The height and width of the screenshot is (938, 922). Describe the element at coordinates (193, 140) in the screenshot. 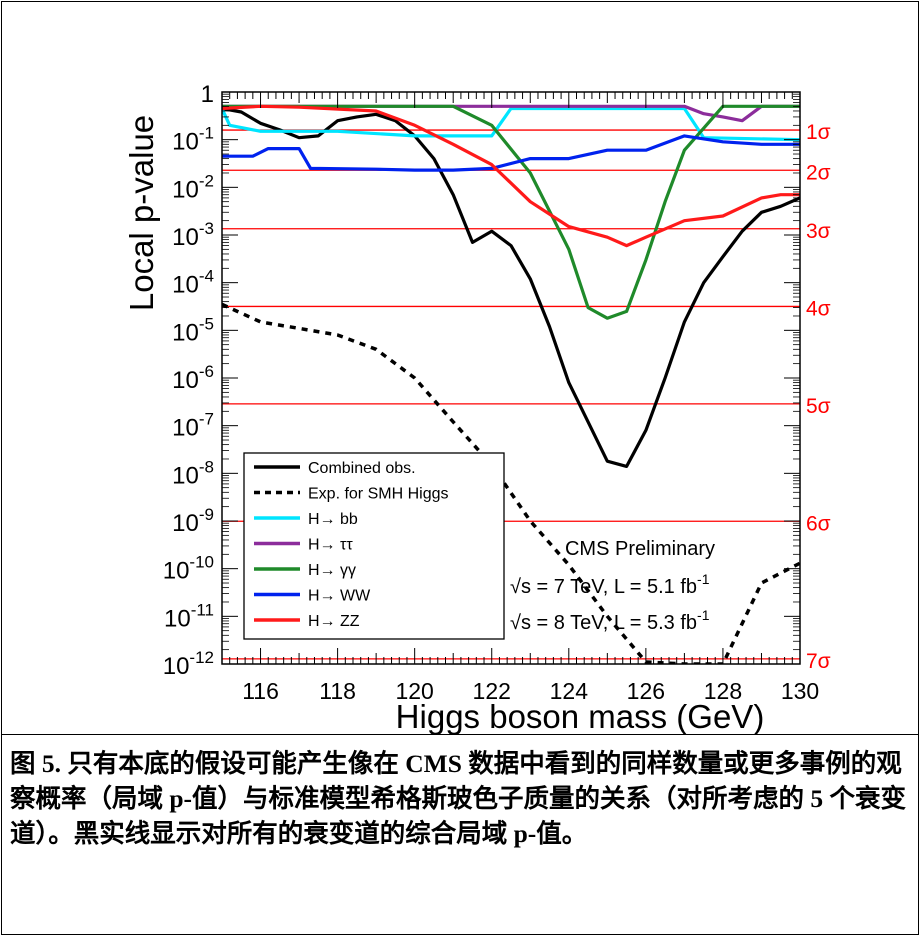

I see `y-tick-label-1: 10⁻¹` at that location.